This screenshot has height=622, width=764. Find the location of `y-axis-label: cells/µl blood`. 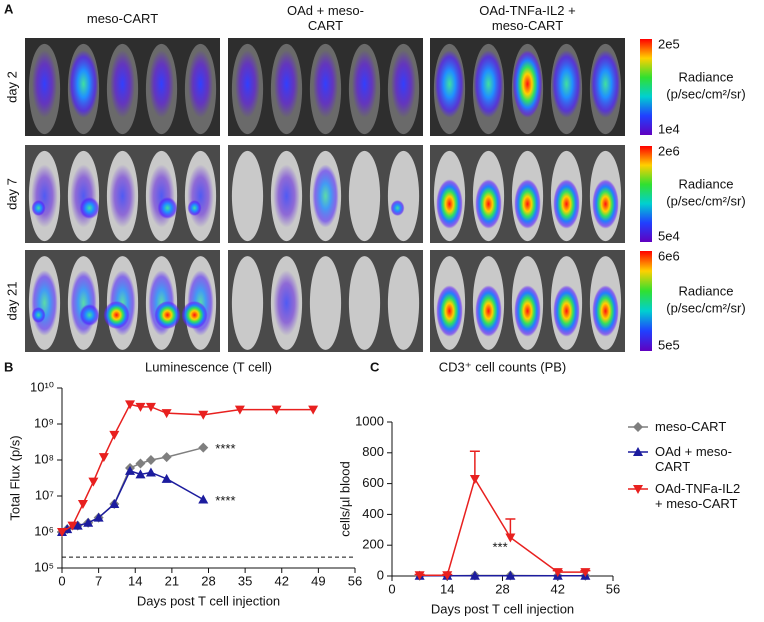

y-axis-label: cells/µl blood is located at coordinates (344, 498).